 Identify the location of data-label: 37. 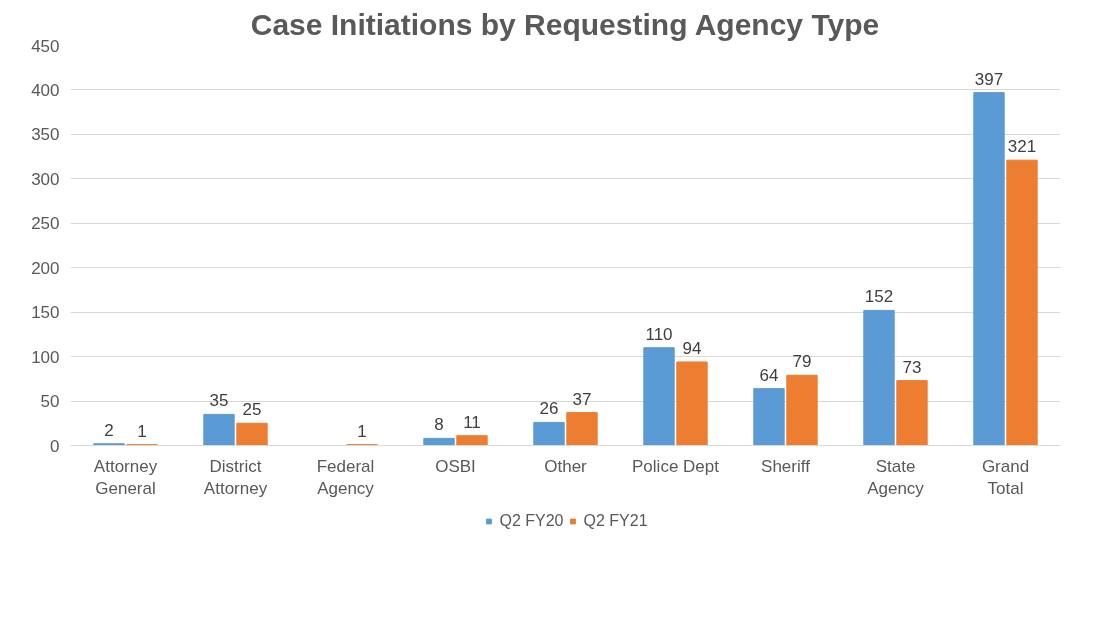
(582, 399).